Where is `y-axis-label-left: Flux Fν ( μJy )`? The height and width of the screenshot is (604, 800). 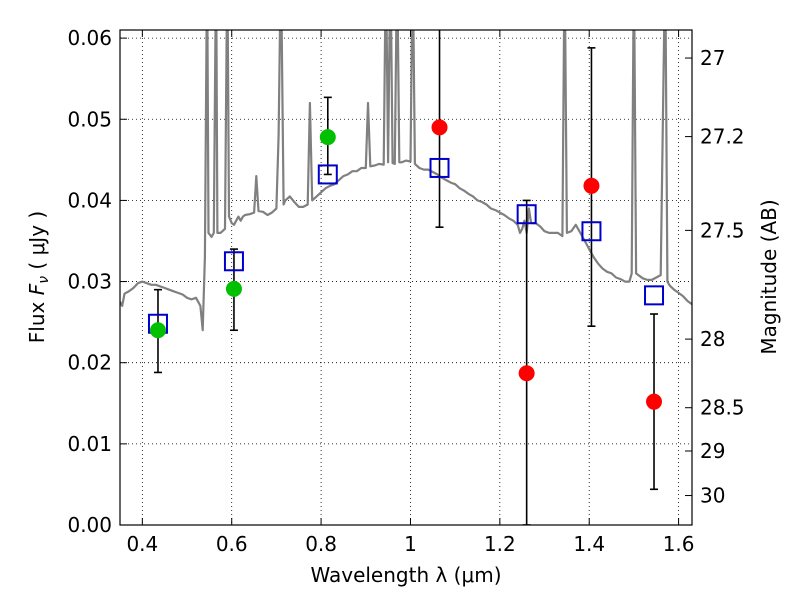 y-axis-label-left: Flux Fν ( μJy ) is located at coordinates (38, 277).